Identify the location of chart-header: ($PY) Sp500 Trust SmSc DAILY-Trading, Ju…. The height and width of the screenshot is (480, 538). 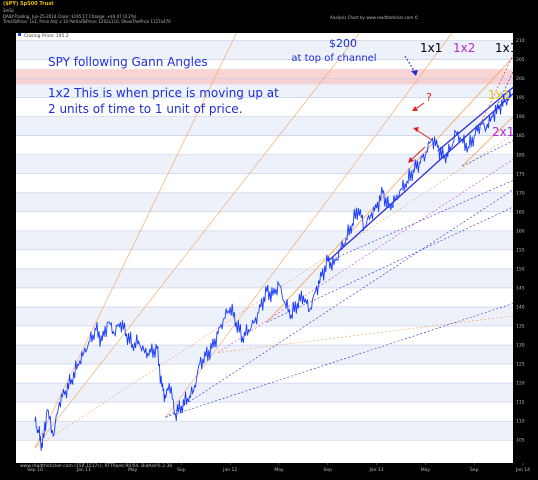
(269, 16).